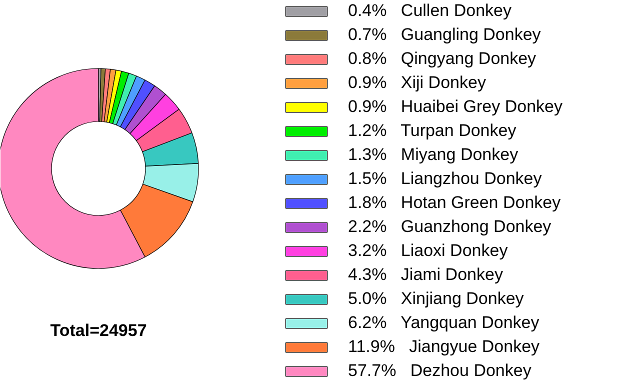  I want to click on legend-label: 1.8% Hotan Green Donkey, so click(454, 203).